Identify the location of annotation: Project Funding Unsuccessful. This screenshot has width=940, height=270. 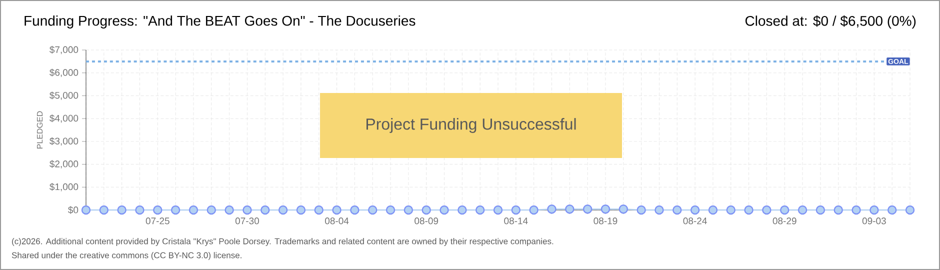
(471, 125).